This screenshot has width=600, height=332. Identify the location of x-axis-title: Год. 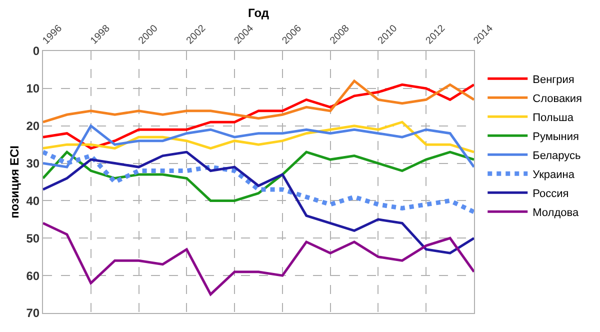
(259, 13).